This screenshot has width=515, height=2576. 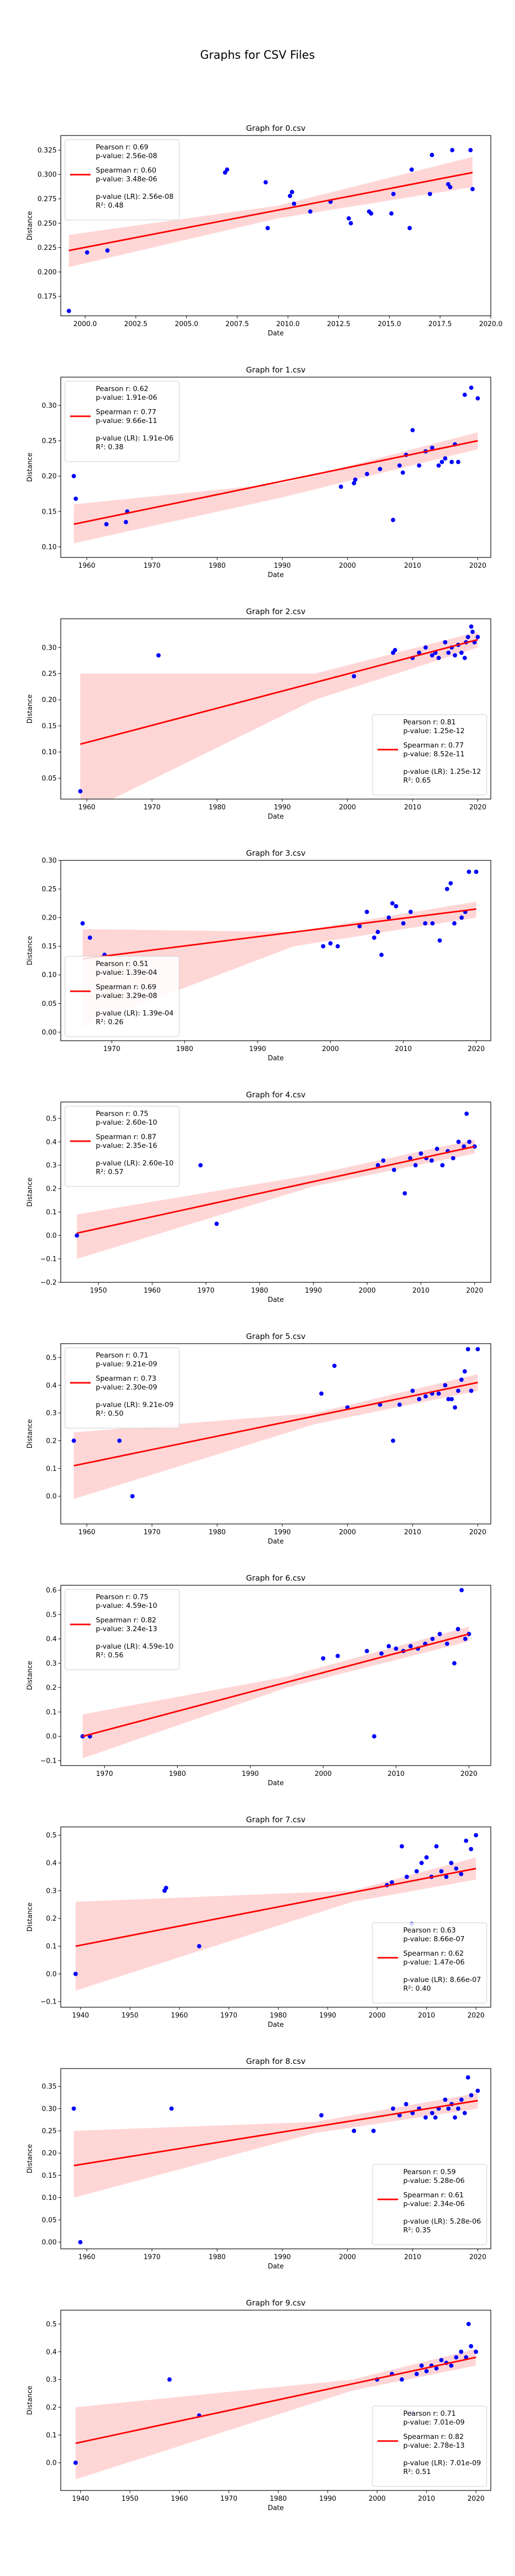 I want to click on x-tick-label: 1980, so click(x=217, y=2257).